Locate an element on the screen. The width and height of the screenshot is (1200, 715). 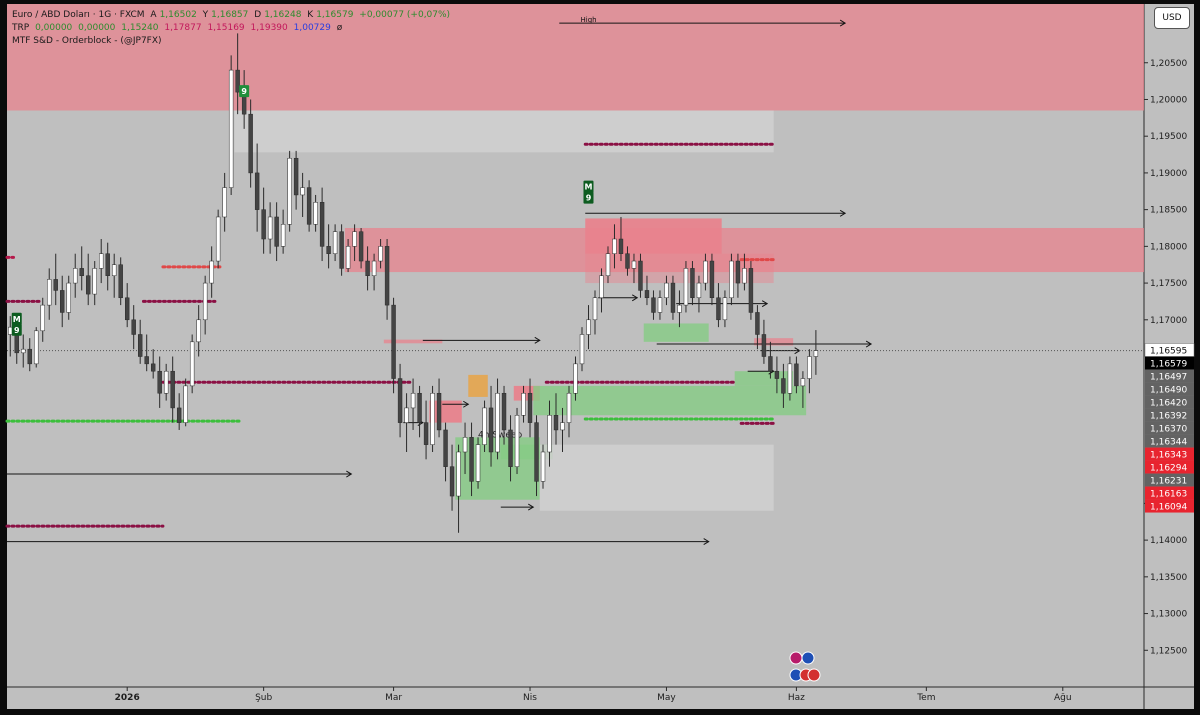
price-tag-label: 1,16595 is located at coordinates (1168, 352).